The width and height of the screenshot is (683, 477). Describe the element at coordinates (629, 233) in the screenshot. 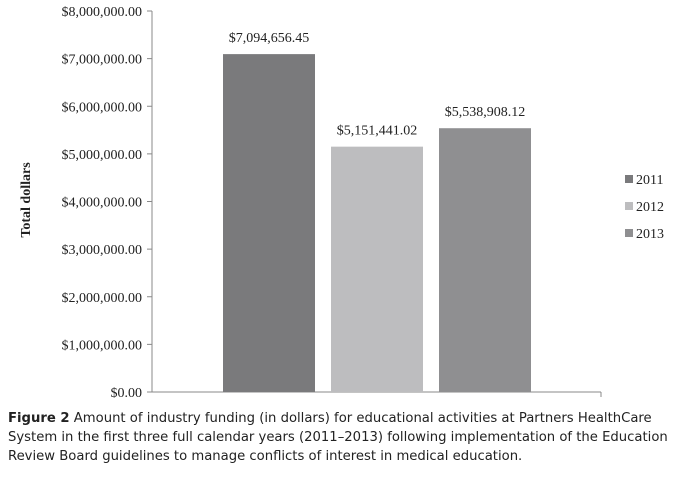

I see `legend-swatch-2013` at that location.